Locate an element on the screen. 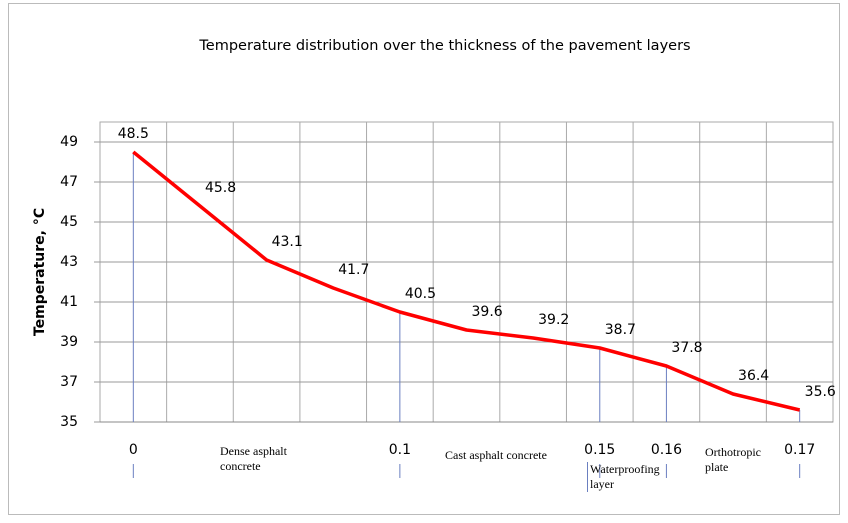 The image size is (848, 523). y-tick-label: 45 is located at coordinates (69, 222).